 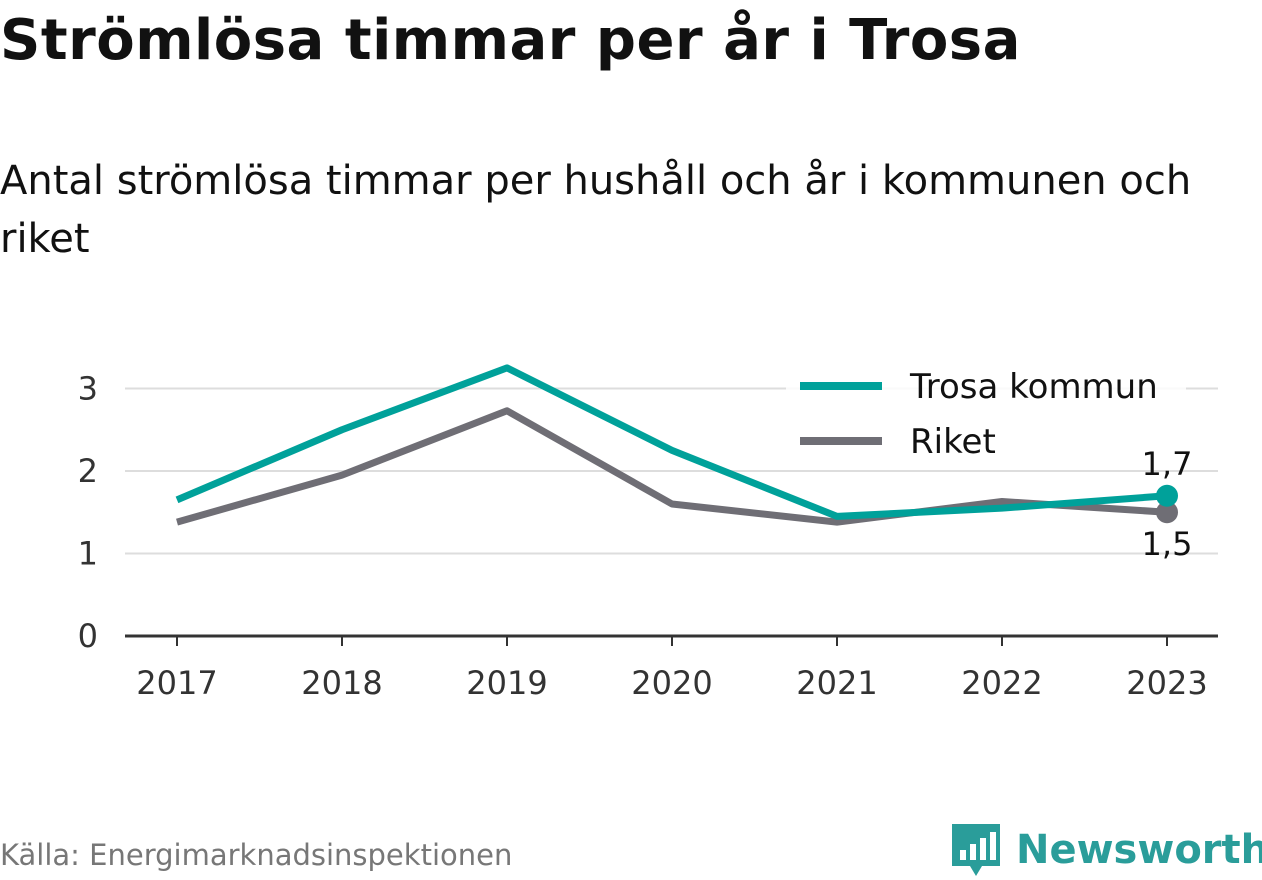 What do you see at coordinates (1001, 683) in the screenshot?
I see `x-tick-label-2022: 2022` at bounding box center [1001, 683].